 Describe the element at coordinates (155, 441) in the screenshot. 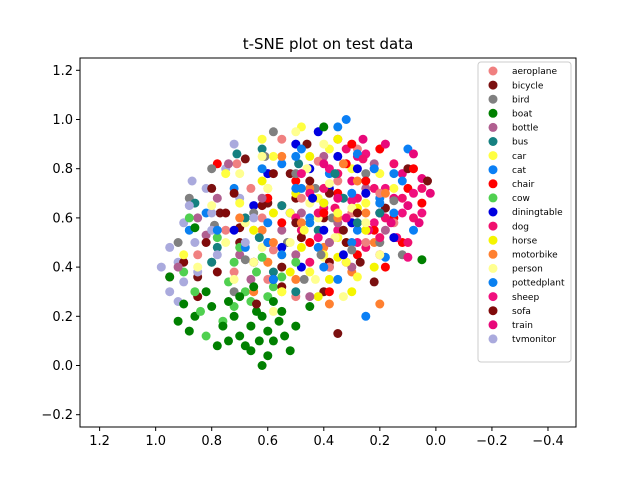

I see `x-tick-label-1: 1.0` at that location.